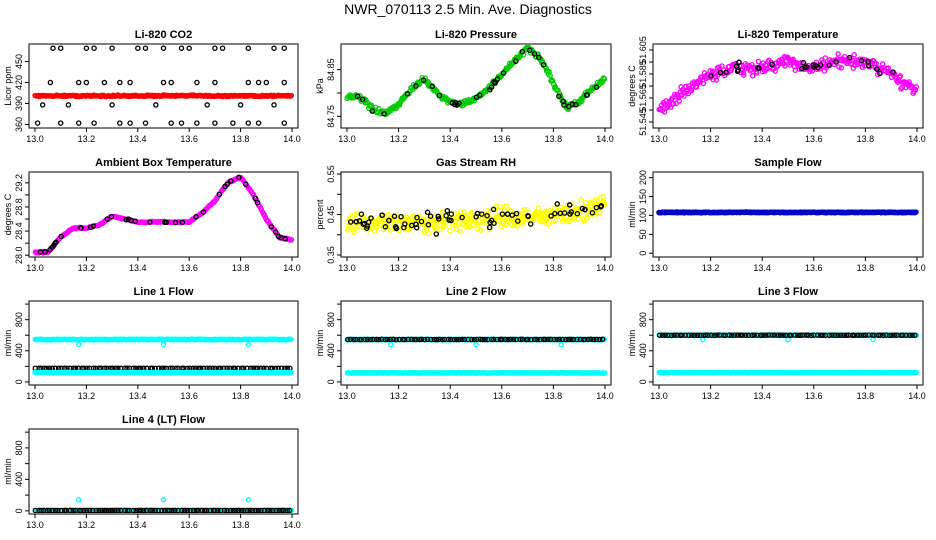  I want to click on panel-title: Line 2 Flow, so click(476, 292).